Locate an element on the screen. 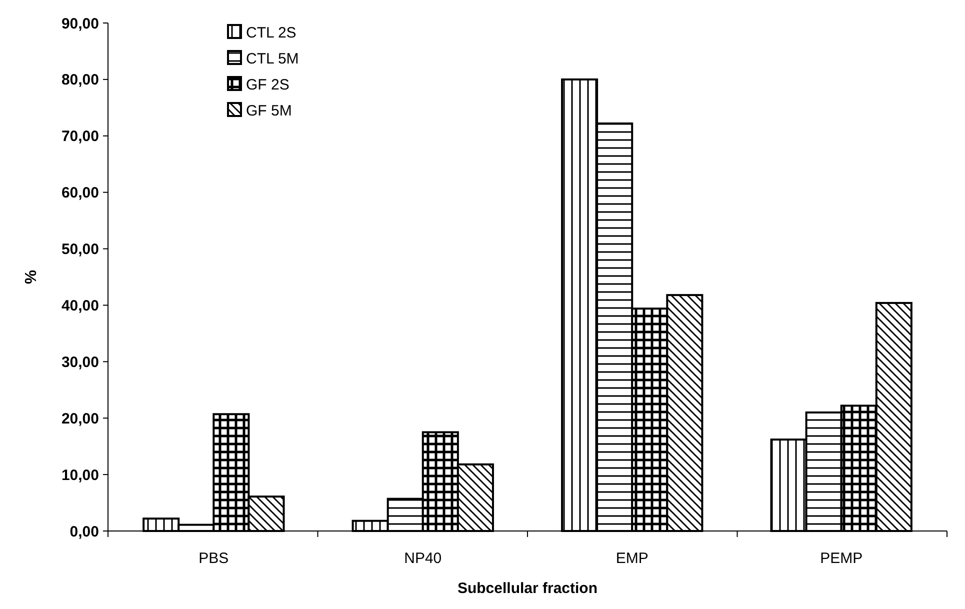 The width and height of the screenshot is (965, 609). y-tick-label: 30,00 is located at coordinates (80, 362).